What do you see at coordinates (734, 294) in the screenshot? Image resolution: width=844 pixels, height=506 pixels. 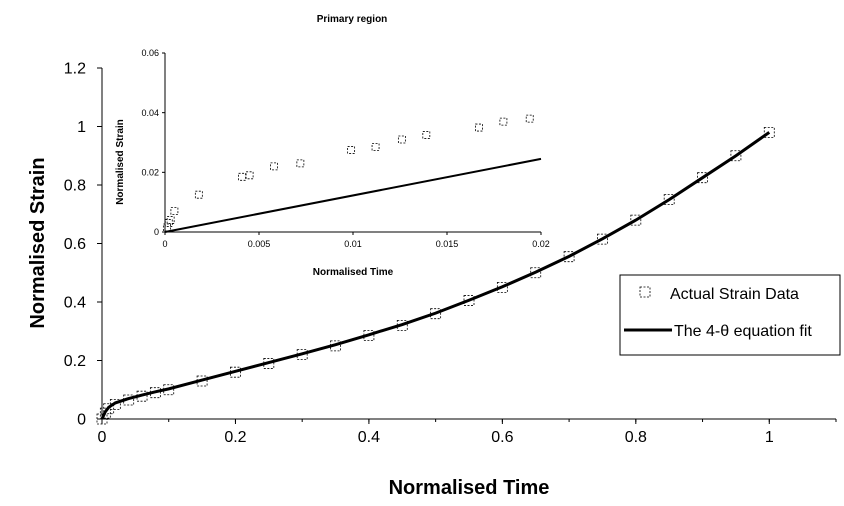 I see `legend-label-data: Actual Strain Data` at bounding box center [734, 294].